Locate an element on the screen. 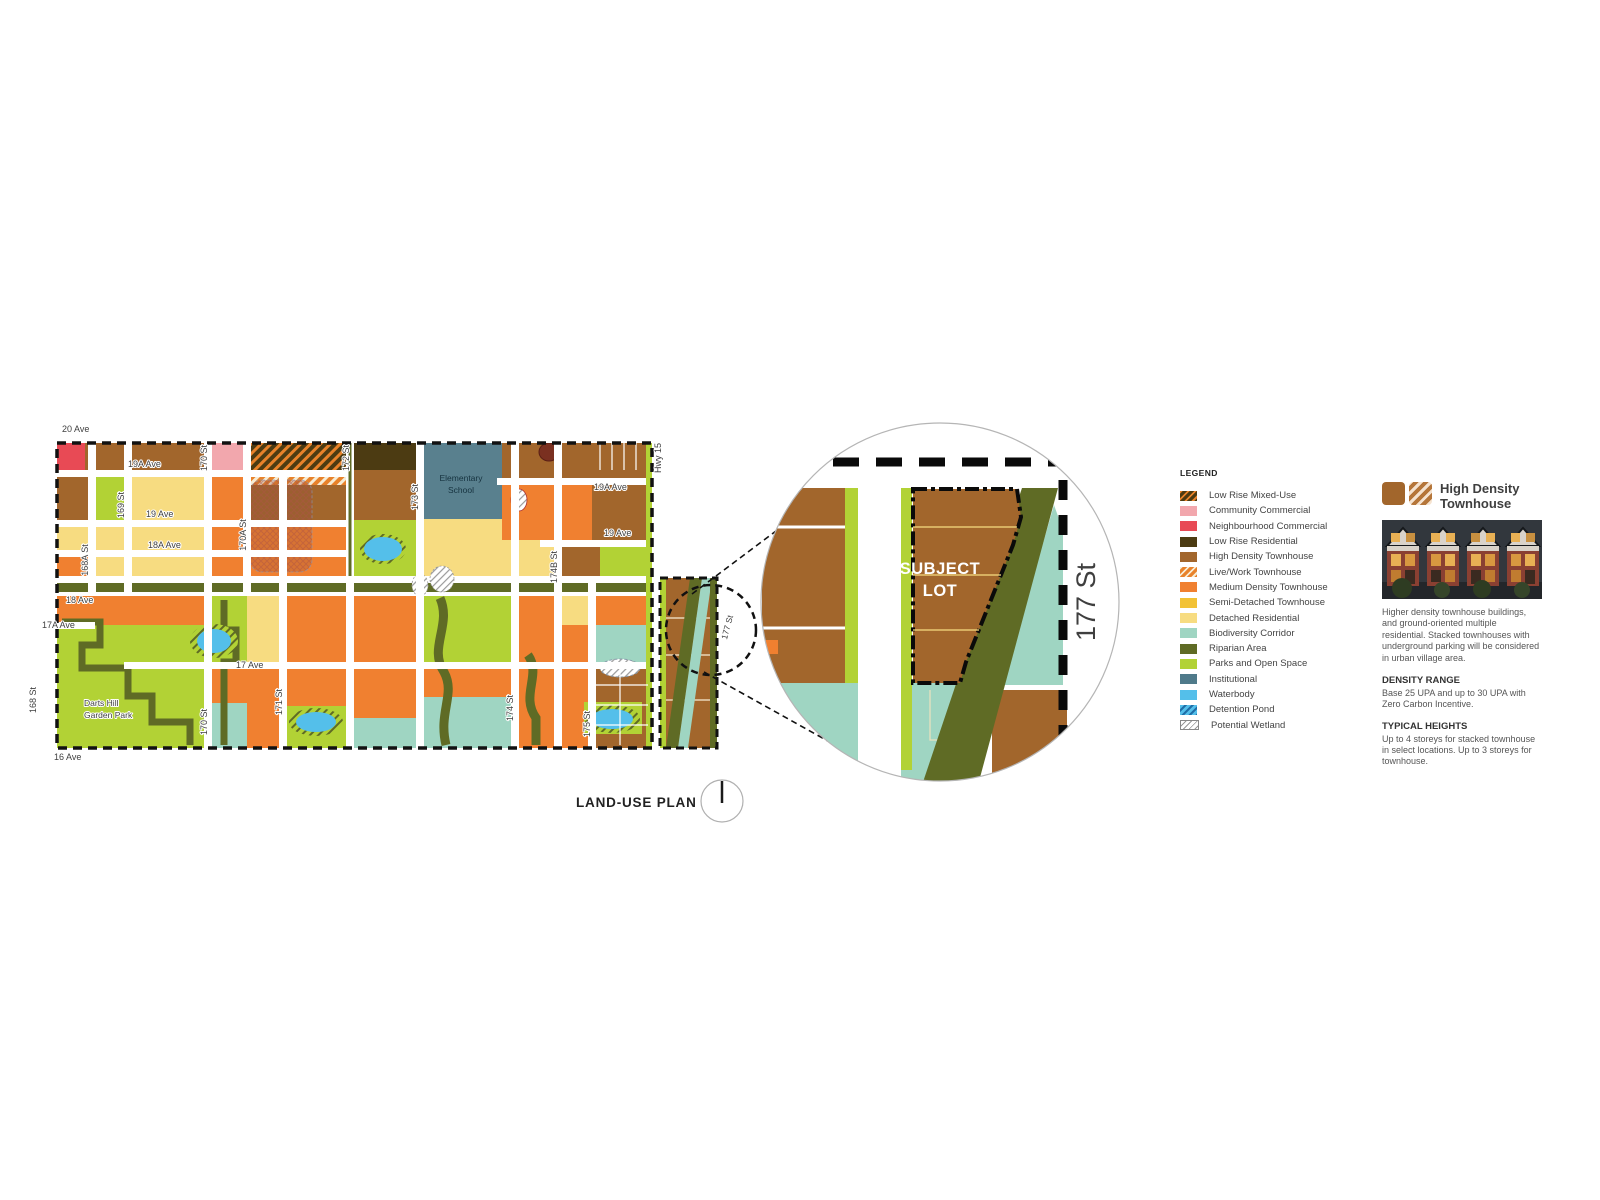 This screenshot has height=1200, width=1600. legend-item: High Density Townhouse is located at coordinates (1260, 556).